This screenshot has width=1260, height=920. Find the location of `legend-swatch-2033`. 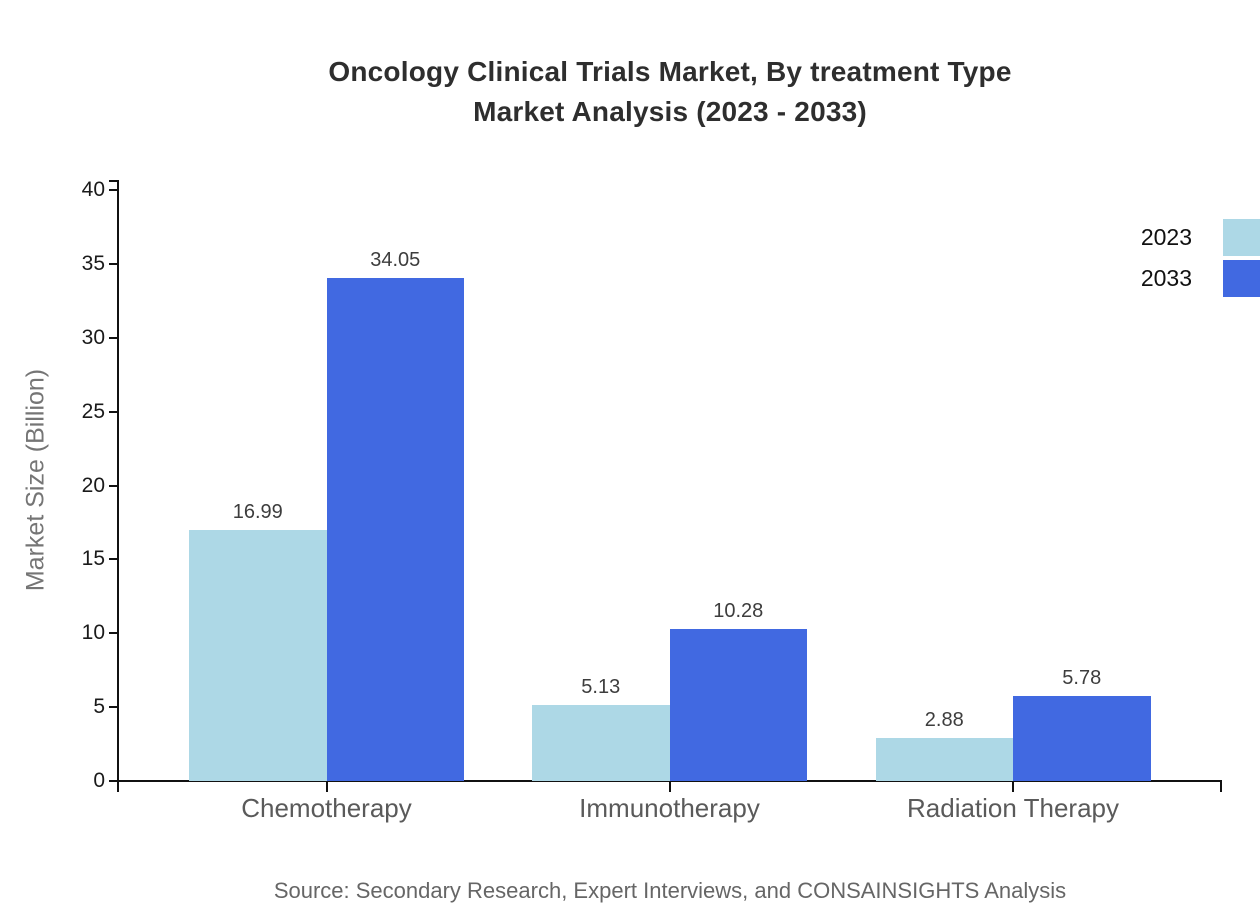

legend-swatch-2033 is located at coordinates (1241, 278).